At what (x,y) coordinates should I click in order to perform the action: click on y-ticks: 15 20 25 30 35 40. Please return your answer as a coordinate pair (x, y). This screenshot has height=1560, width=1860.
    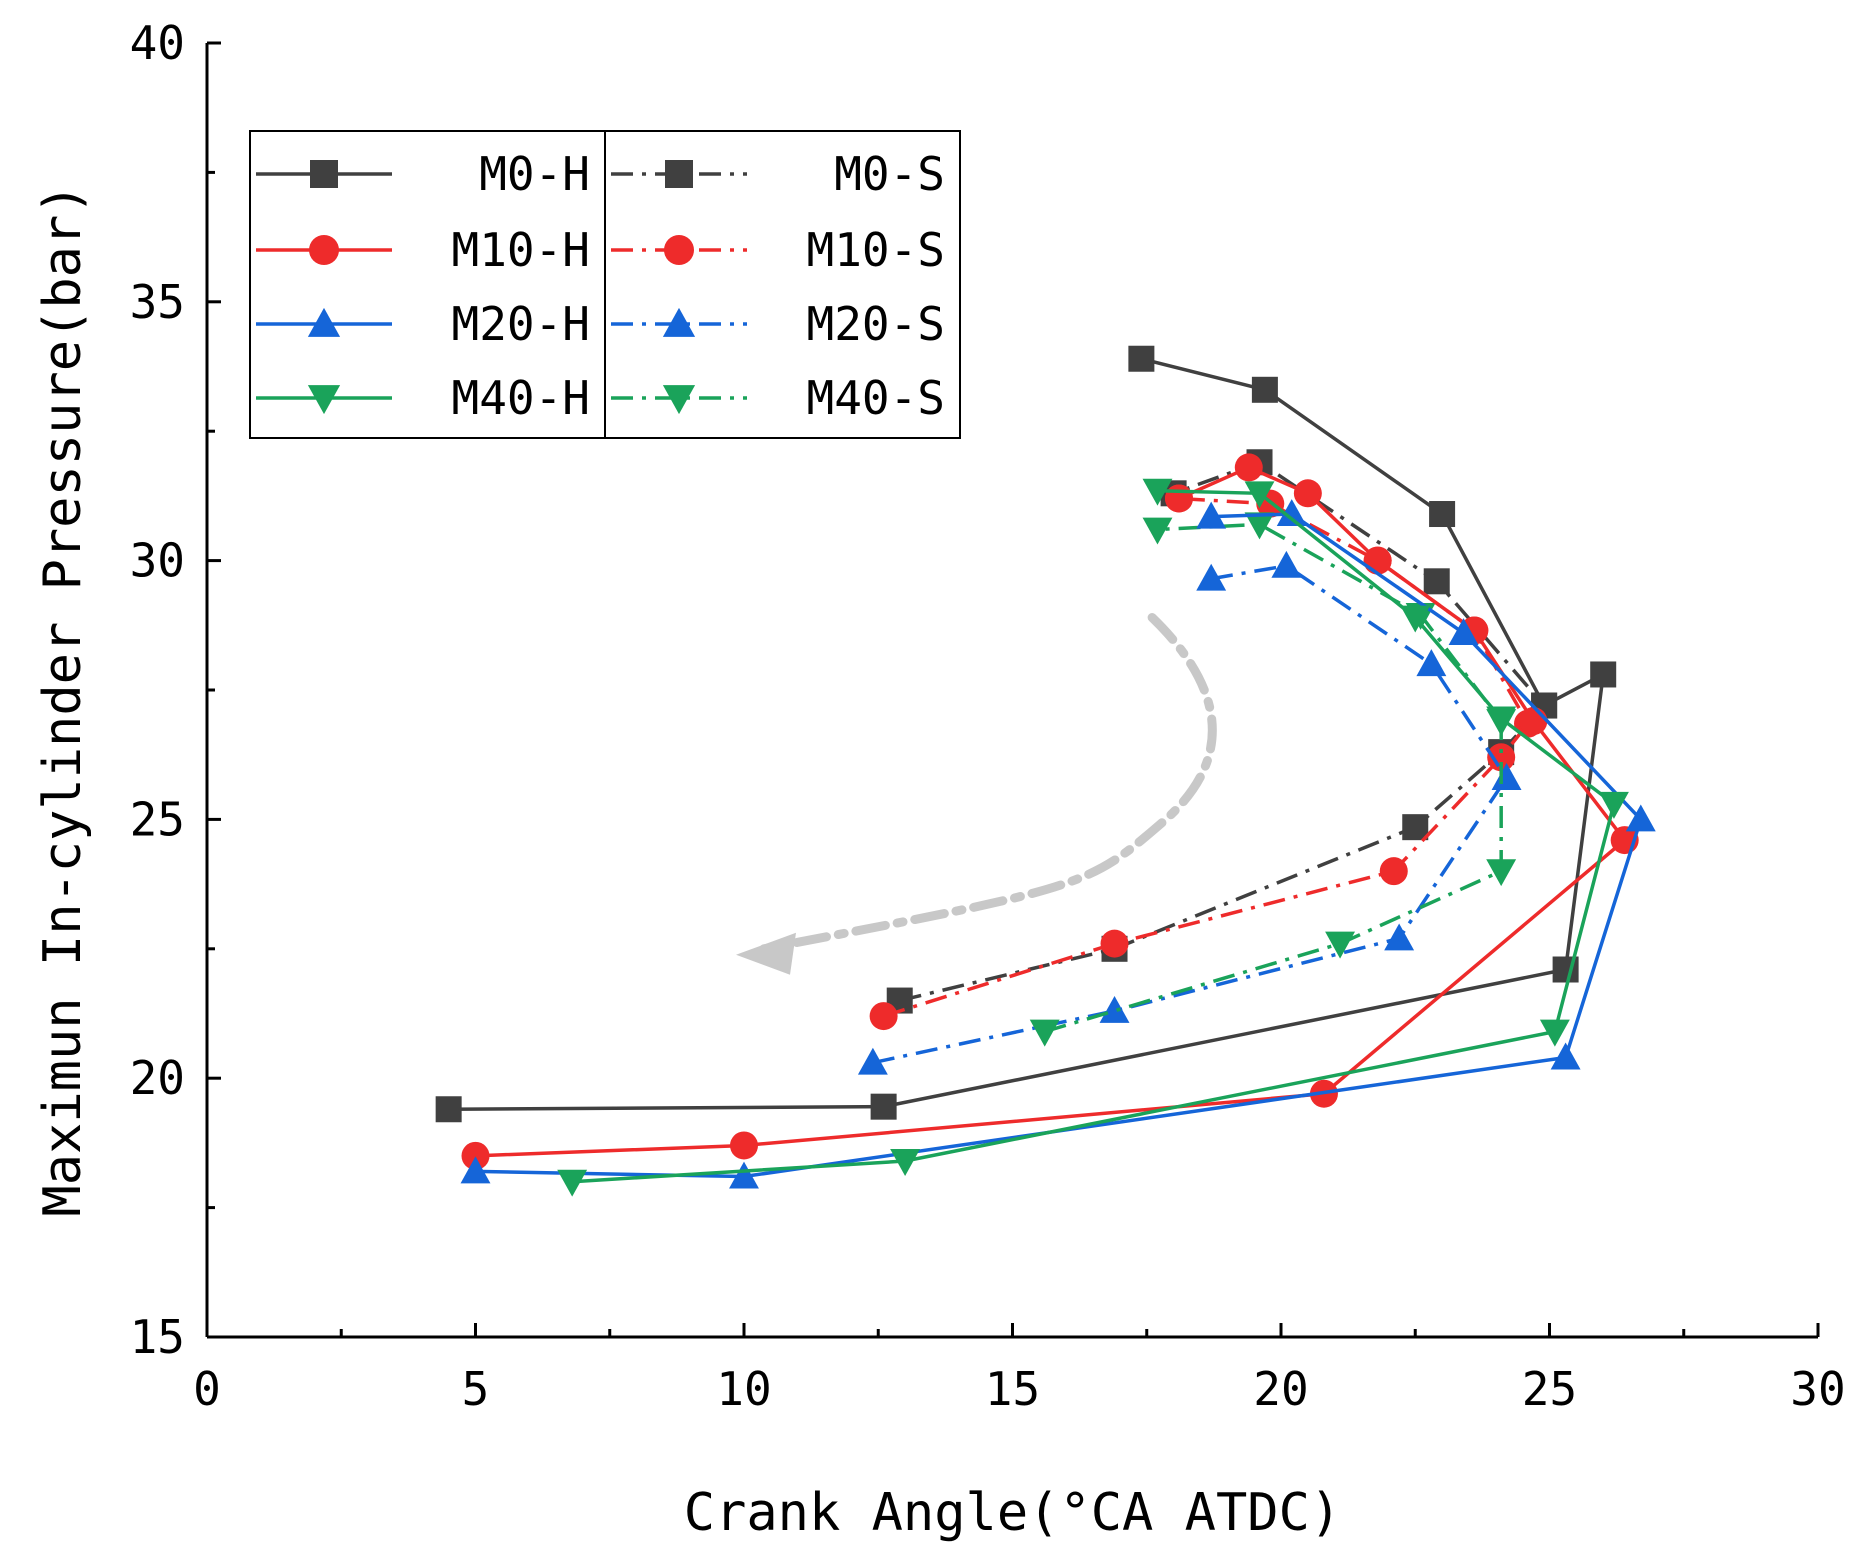
    Looking at the image, I should click on (175, 690).